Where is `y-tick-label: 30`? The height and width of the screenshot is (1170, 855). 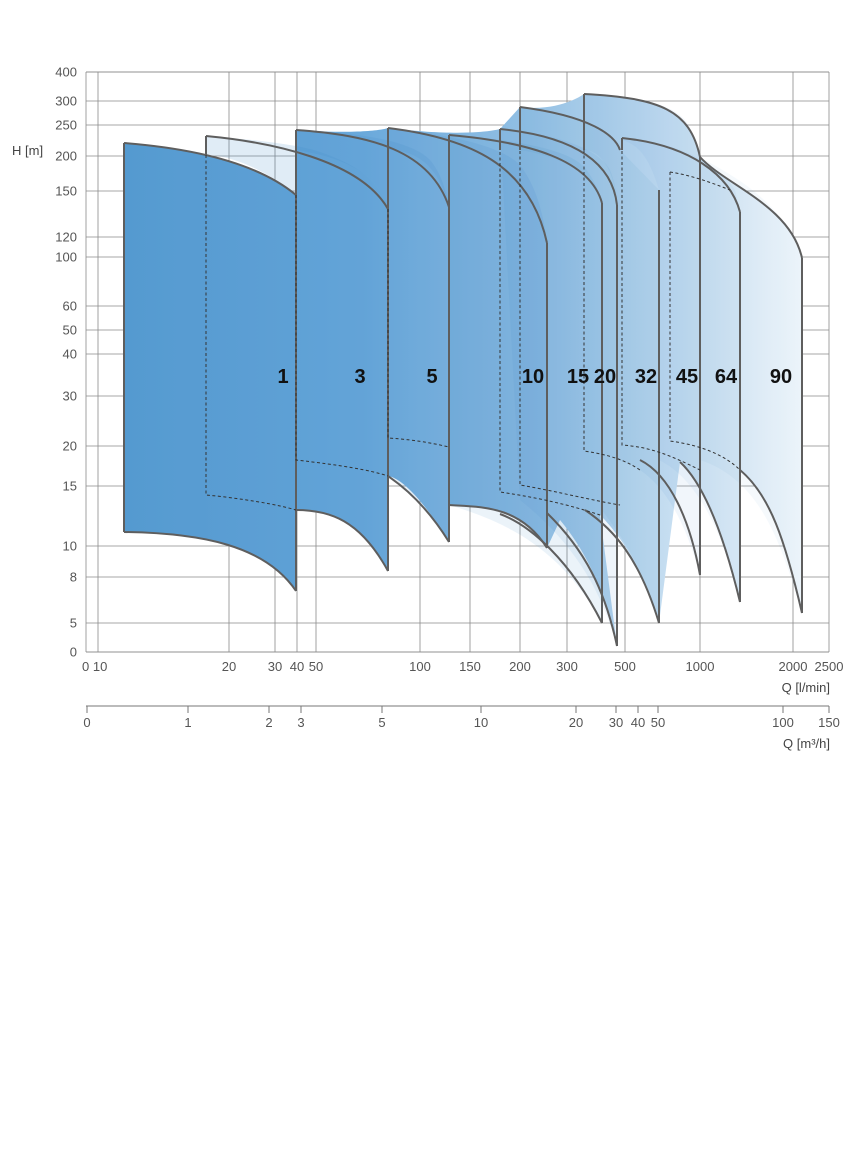
y-tick-label: 30 is located at coordinates (70, 396).